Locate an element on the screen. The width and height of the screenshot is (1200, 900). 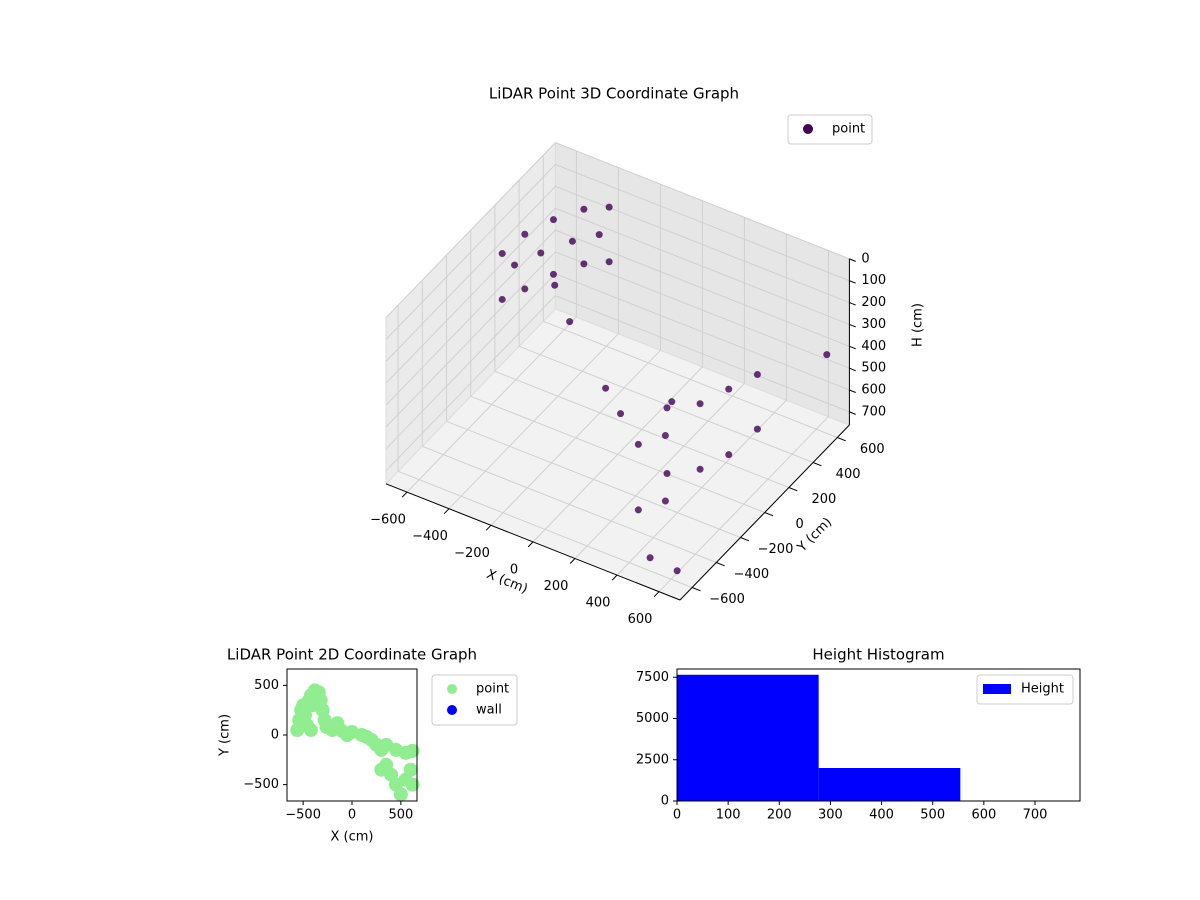
z-tick-label: 700 is located at coordinates (873, 411).